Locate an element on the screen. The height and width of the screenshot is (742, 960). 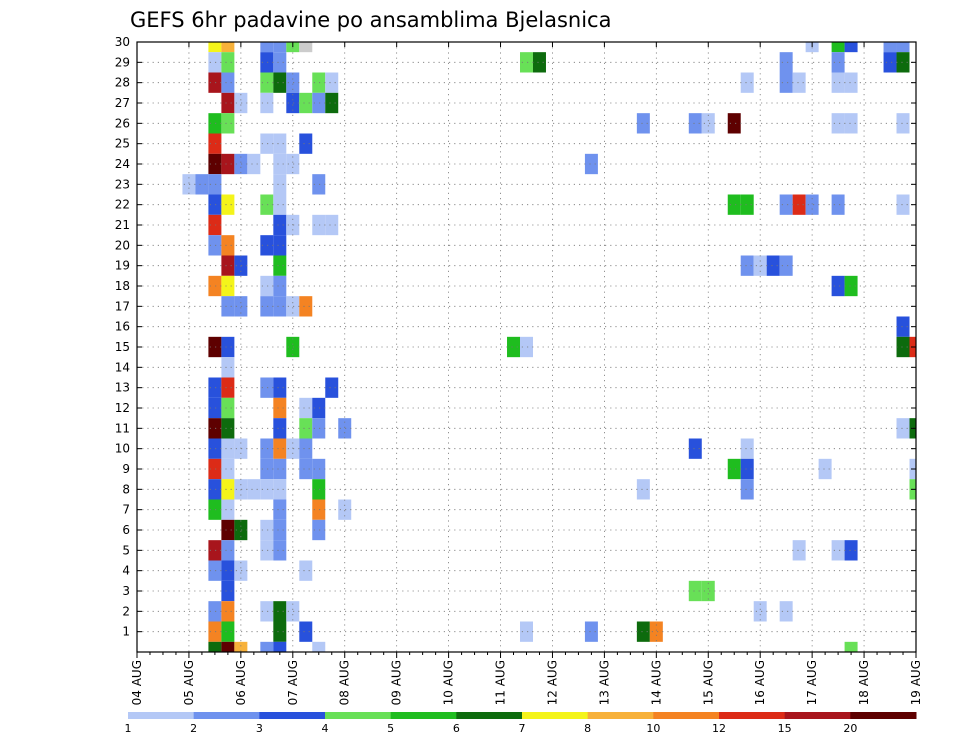
legend-label: 15 is located at coordinates (785, 728).